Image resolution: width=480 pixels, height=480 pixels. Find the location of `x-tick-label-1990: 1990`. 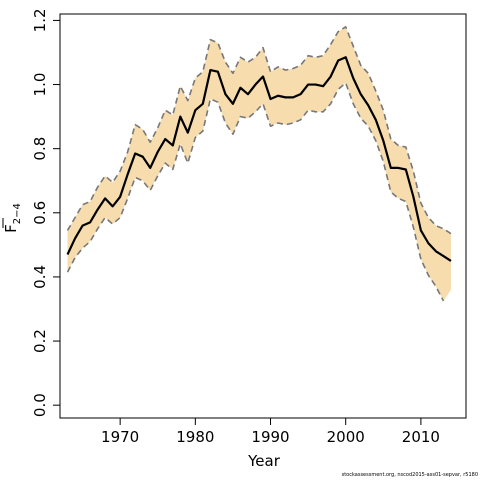

x-tick-label-1990: 1990 is located at coordinates (270, 437).